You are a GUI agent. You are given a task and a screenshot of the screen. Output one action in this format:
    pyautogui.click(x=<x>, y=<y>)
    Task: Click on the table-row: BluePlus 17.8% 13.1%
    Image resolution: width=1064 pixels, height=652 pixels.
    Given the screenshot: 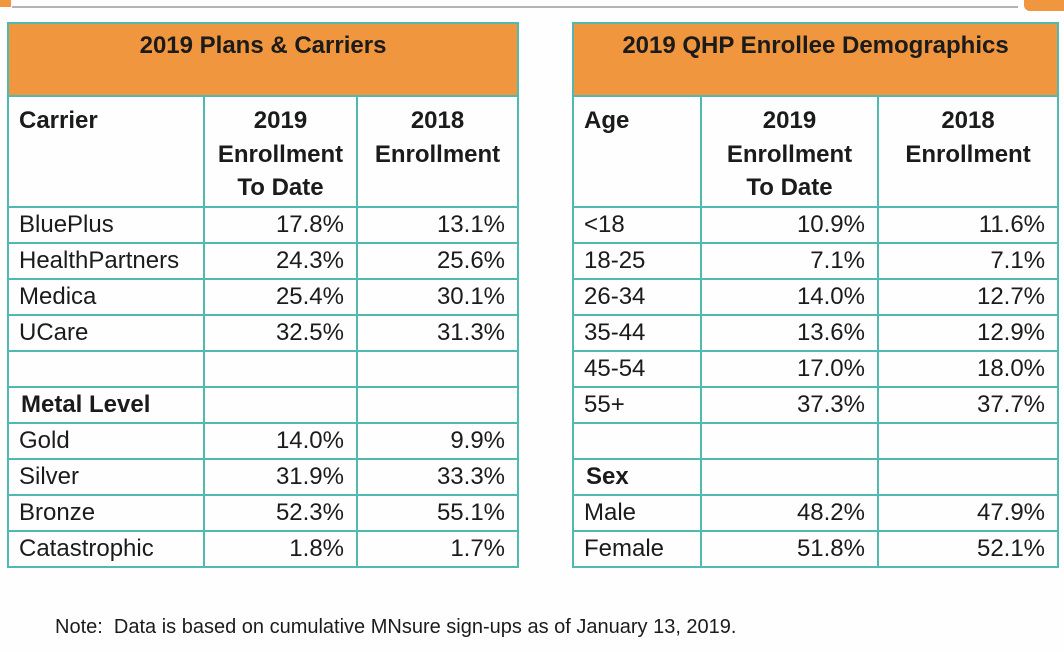 What is the action you would take?
    pyautogui.click(x=263, y=225)
    